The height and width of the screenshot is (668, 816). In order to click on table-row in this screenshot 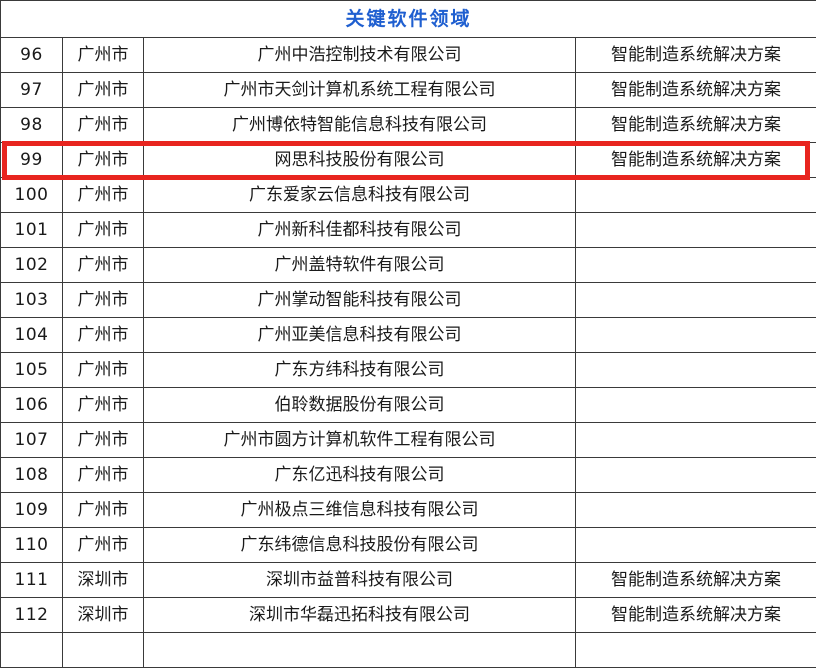, I will do `click(408, 650)`.